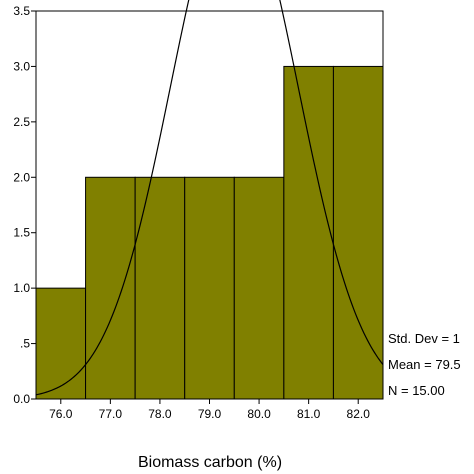 The width and height of the screenshot is (474, 474). I want to click on y-tick-label: 2.5, so click(21, 122).